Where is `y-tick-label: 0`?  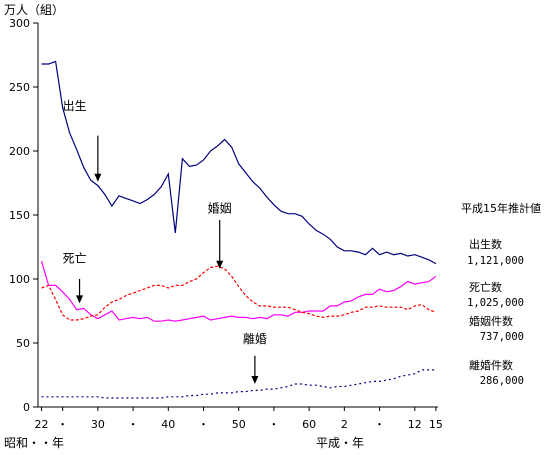
y-tick-label: 0 is located at coordinates (26, 407).